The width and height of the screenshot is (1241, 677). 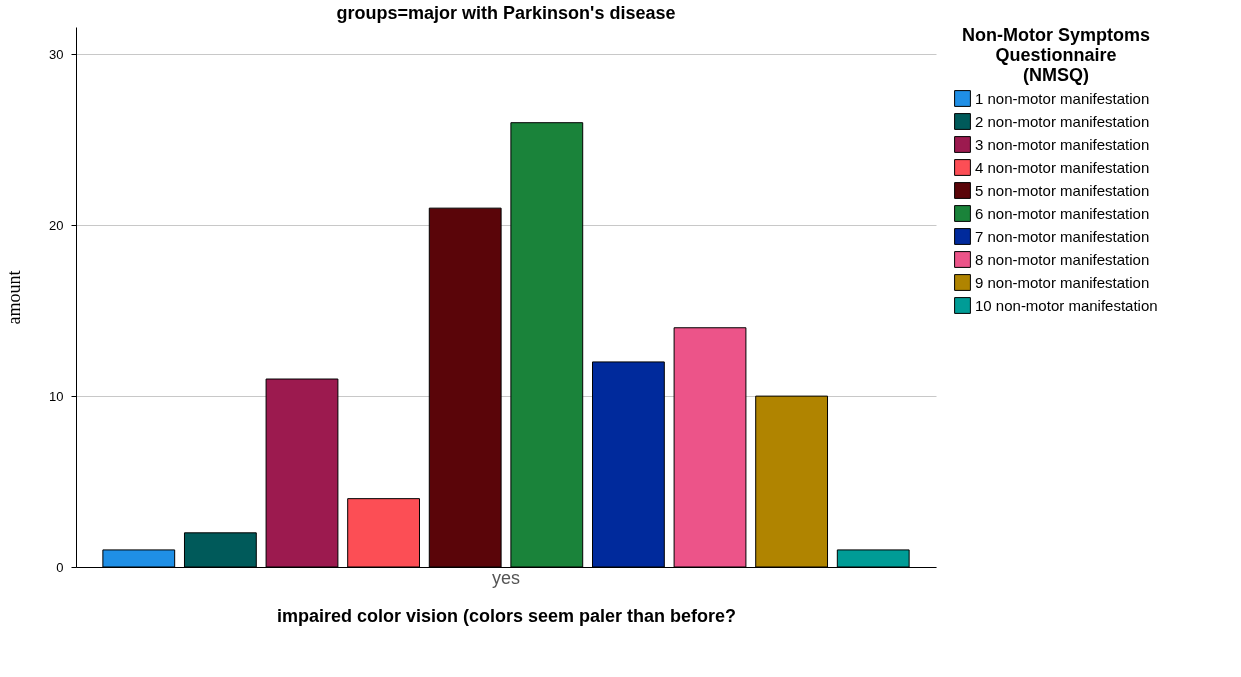 I want to click on y-tick-label: 10, so click(x=56, y=396).